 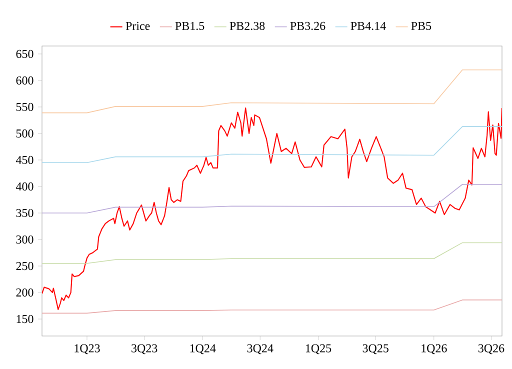 What do you see at coordinates (25, 54) in the screenshot?
I see `y-tick-label: 650` at bounding box center [25, 54].